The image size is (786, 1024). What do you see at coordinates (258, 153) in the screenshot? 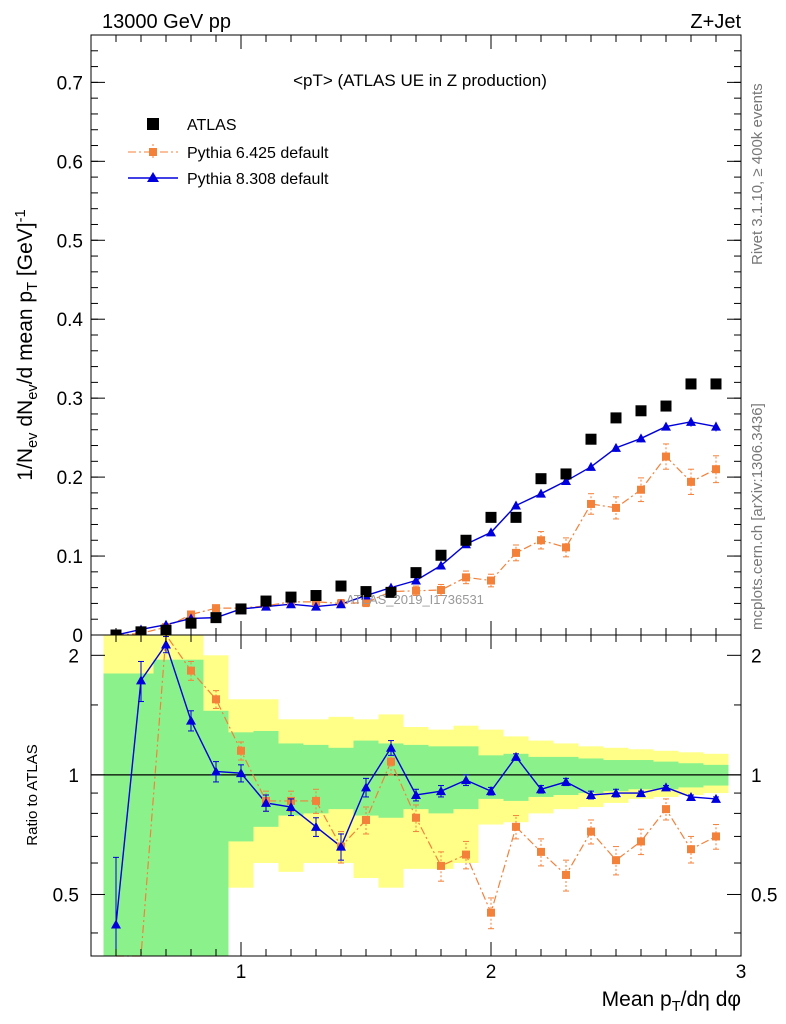
I see `legend-label: Pythia 6.425 default` at bounding box center [258, 153].